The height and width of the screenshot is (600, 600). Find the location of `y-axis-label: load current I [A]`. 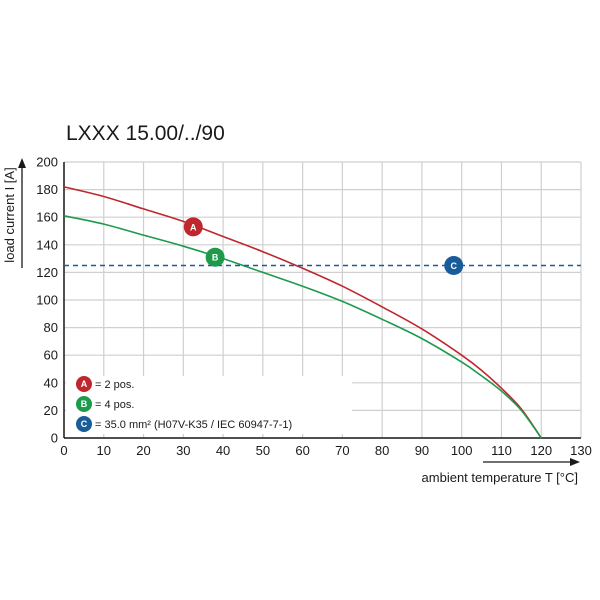

y-axis-label: load current I [A] is located at coordinates (9, 214).